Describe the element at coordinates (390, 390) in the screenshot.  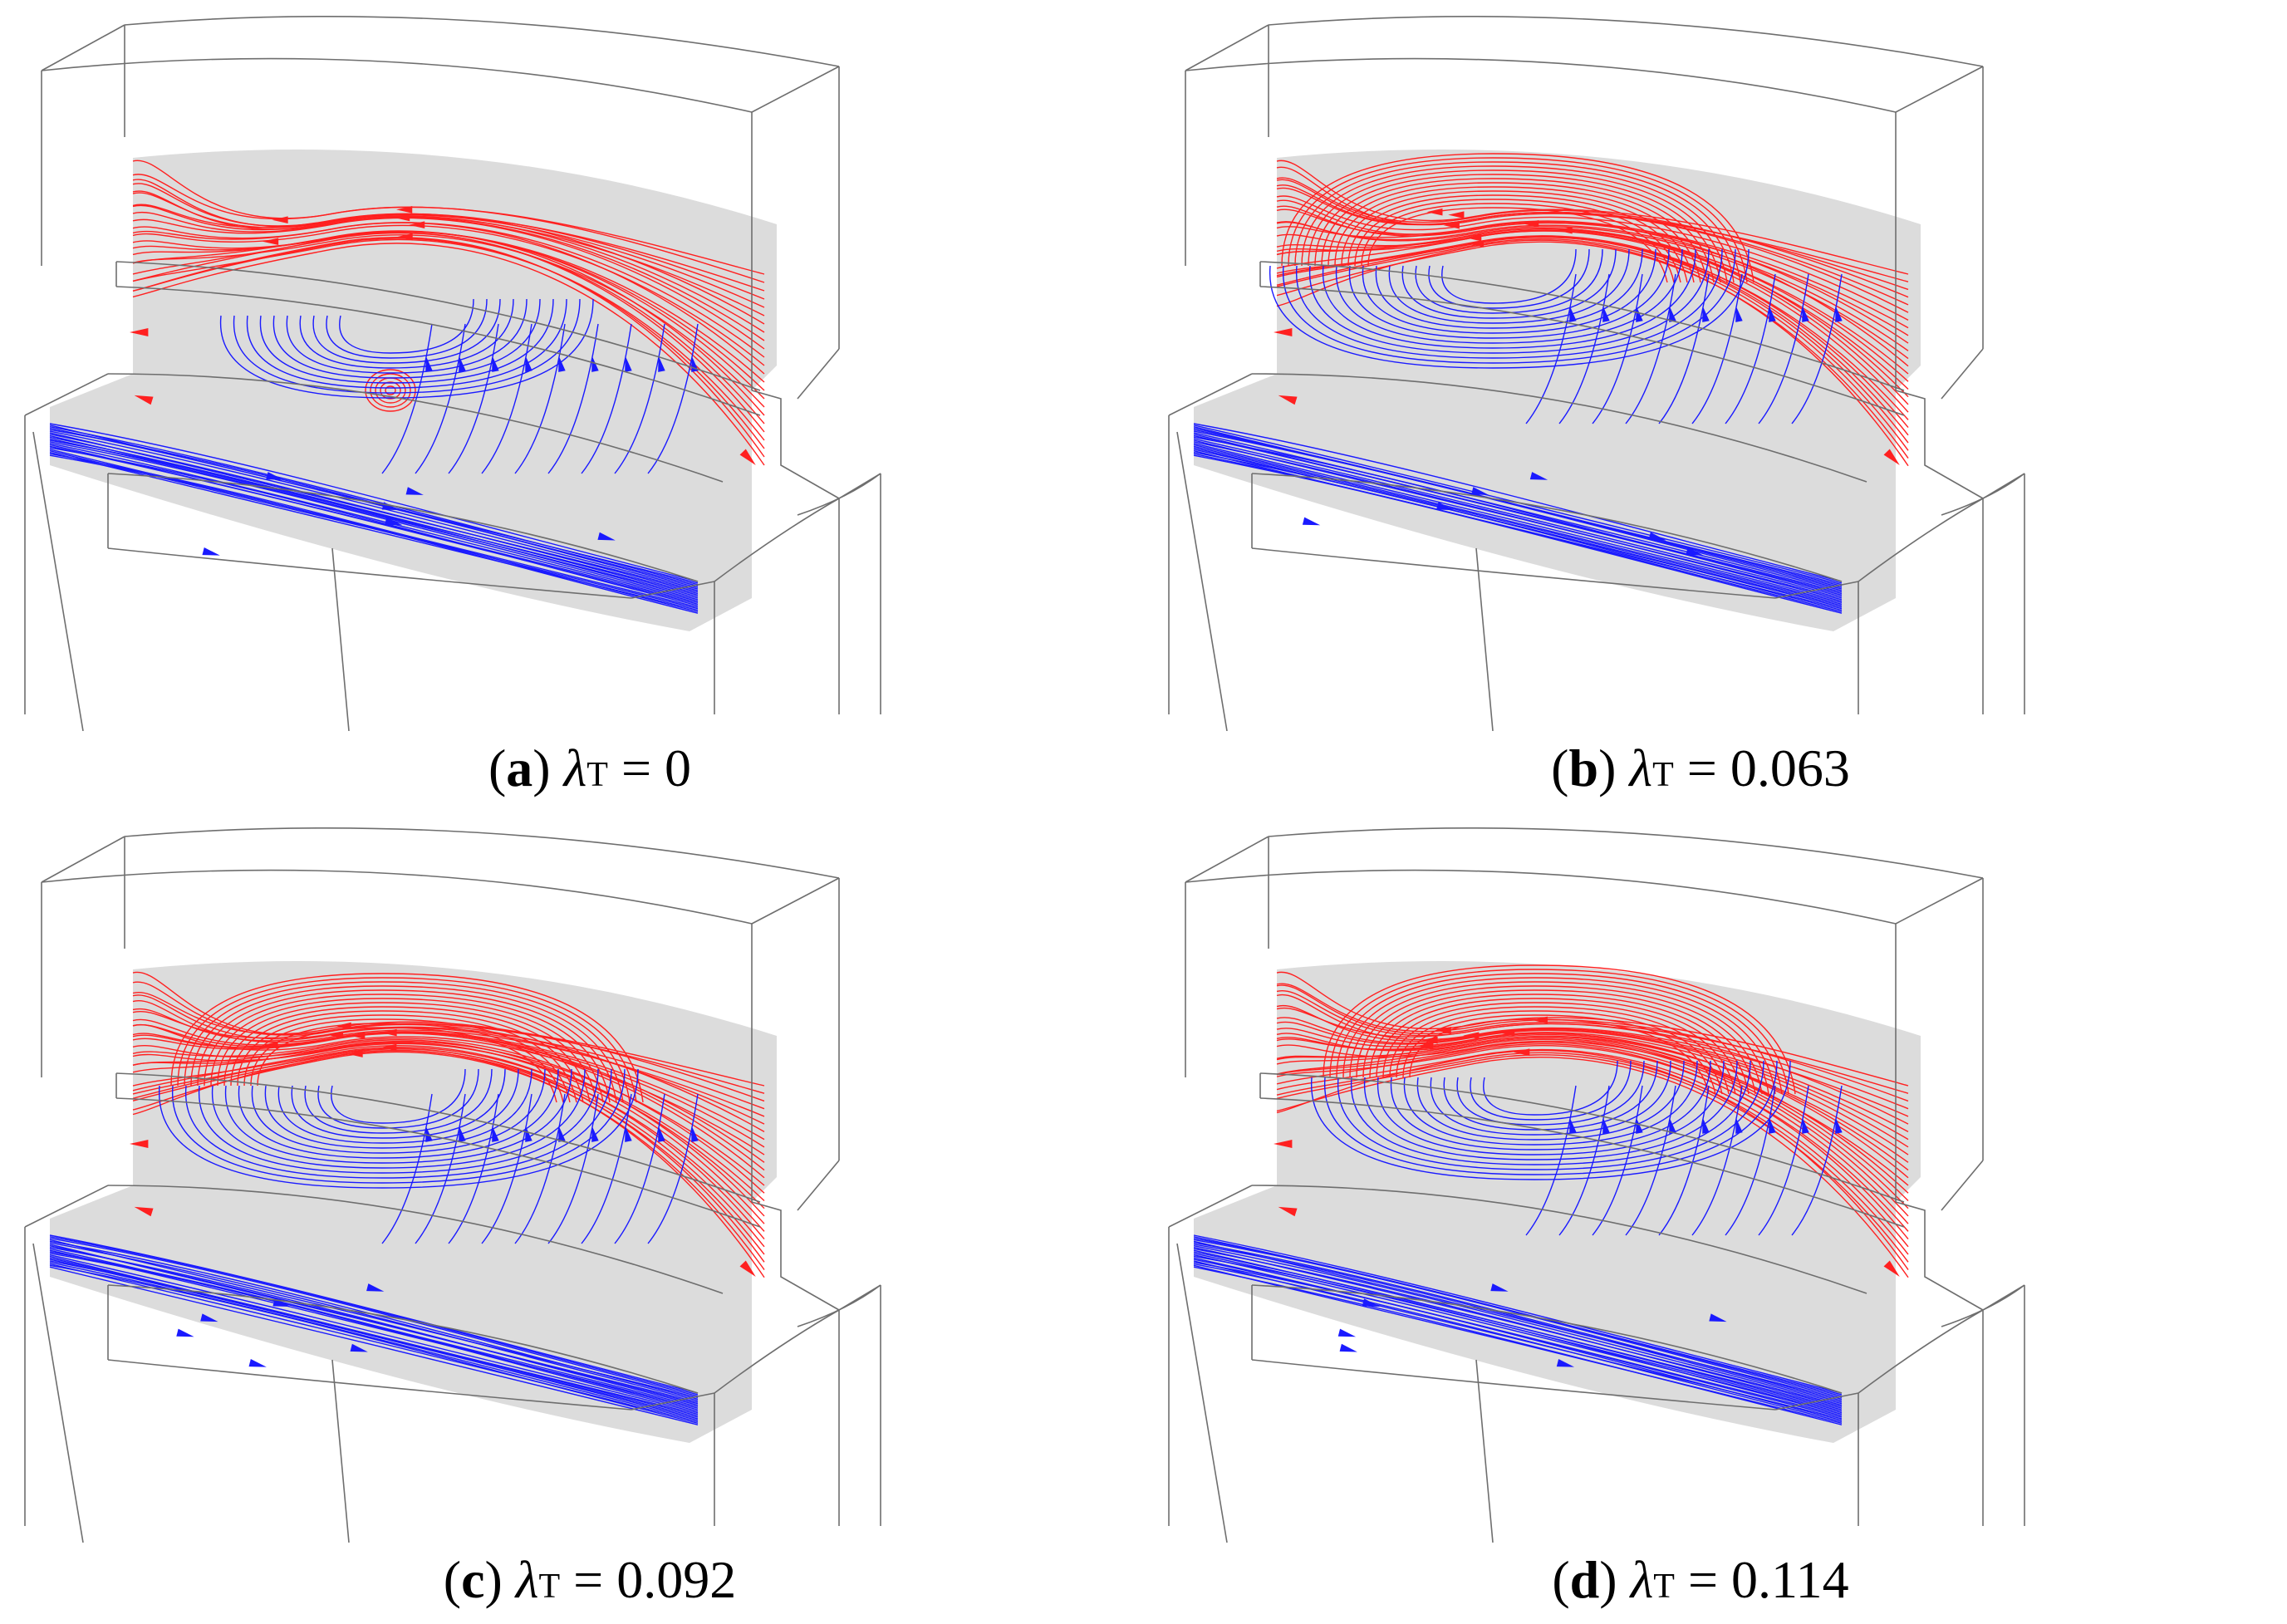
I see `vortex-core` at that location.